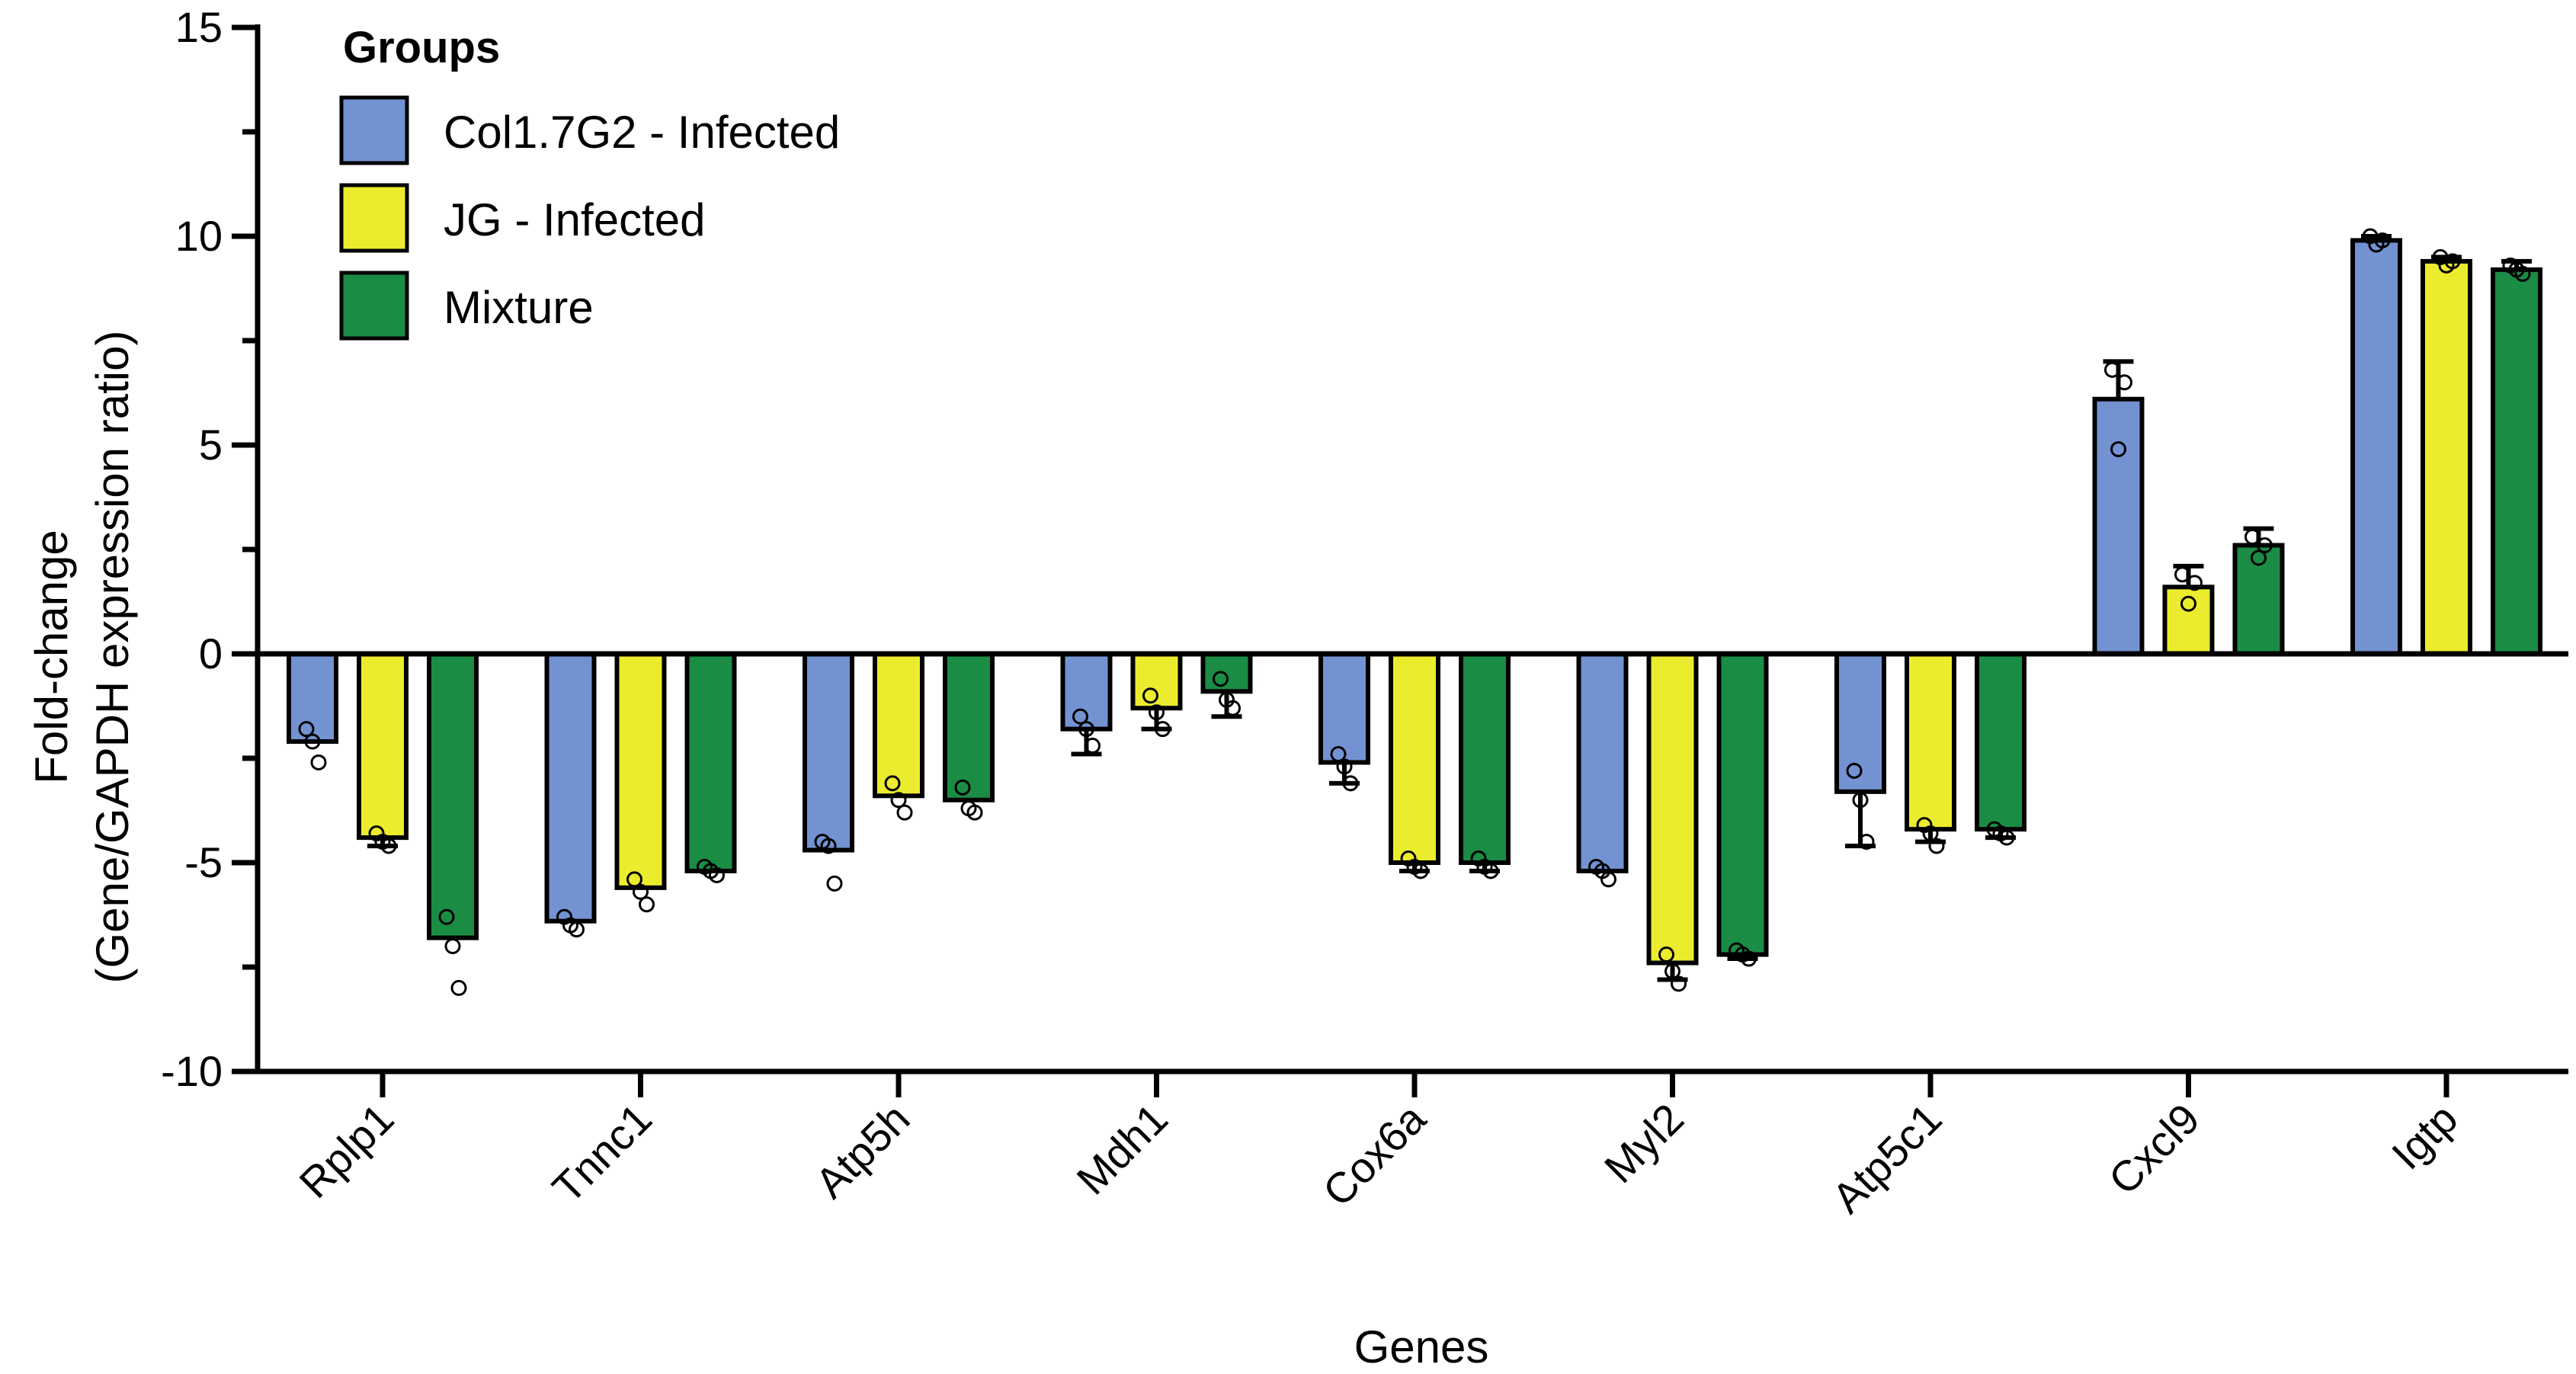  I want to click on legend-item-1: JG - Infected, so click(522, 218).